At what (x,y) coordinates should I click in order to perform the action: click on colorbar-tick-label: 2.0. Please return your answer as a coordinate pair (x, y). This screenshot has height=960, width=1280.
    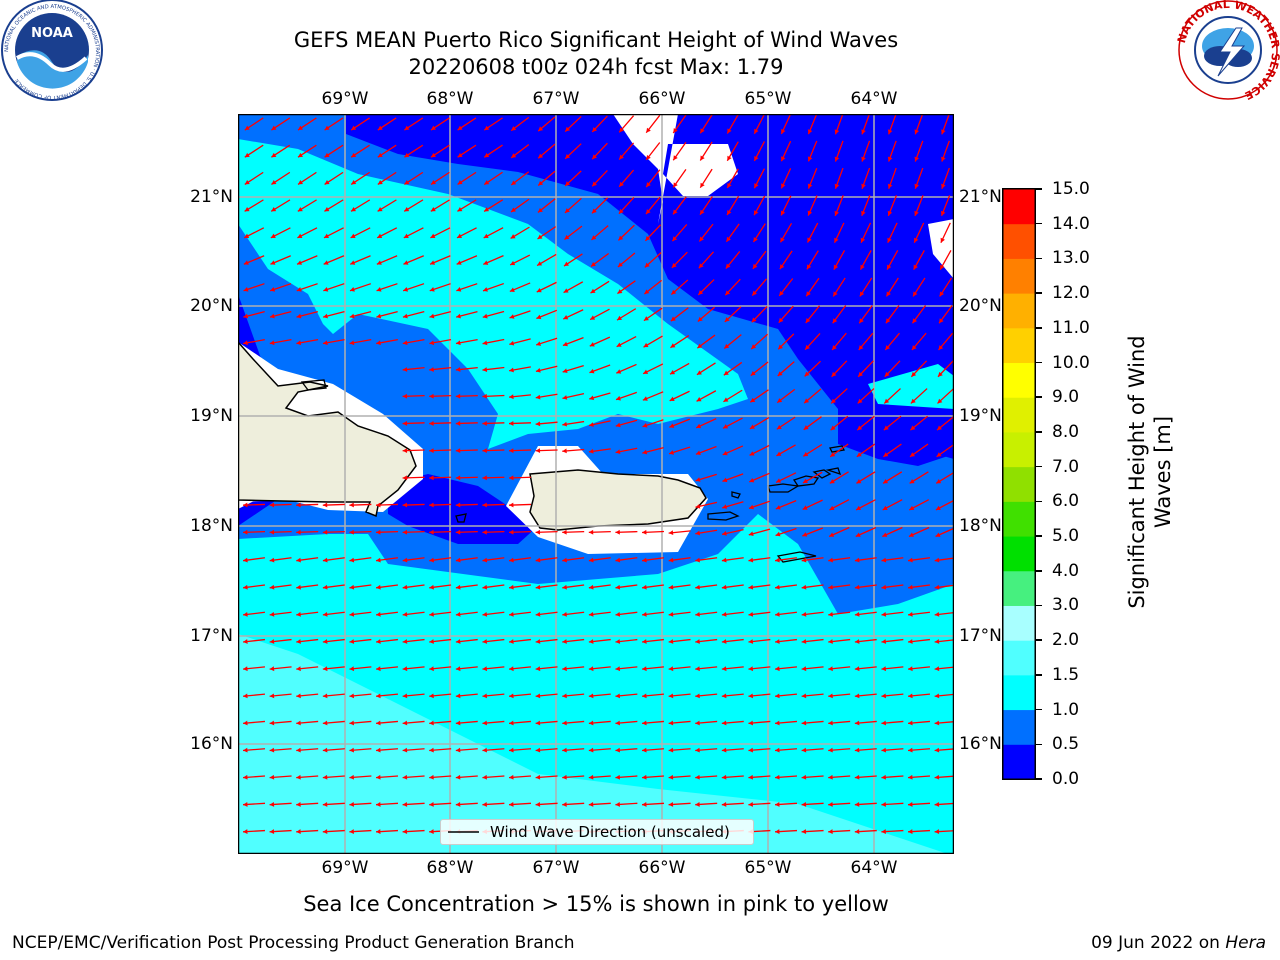
    Looking at the image, I should click on (1066, 640).